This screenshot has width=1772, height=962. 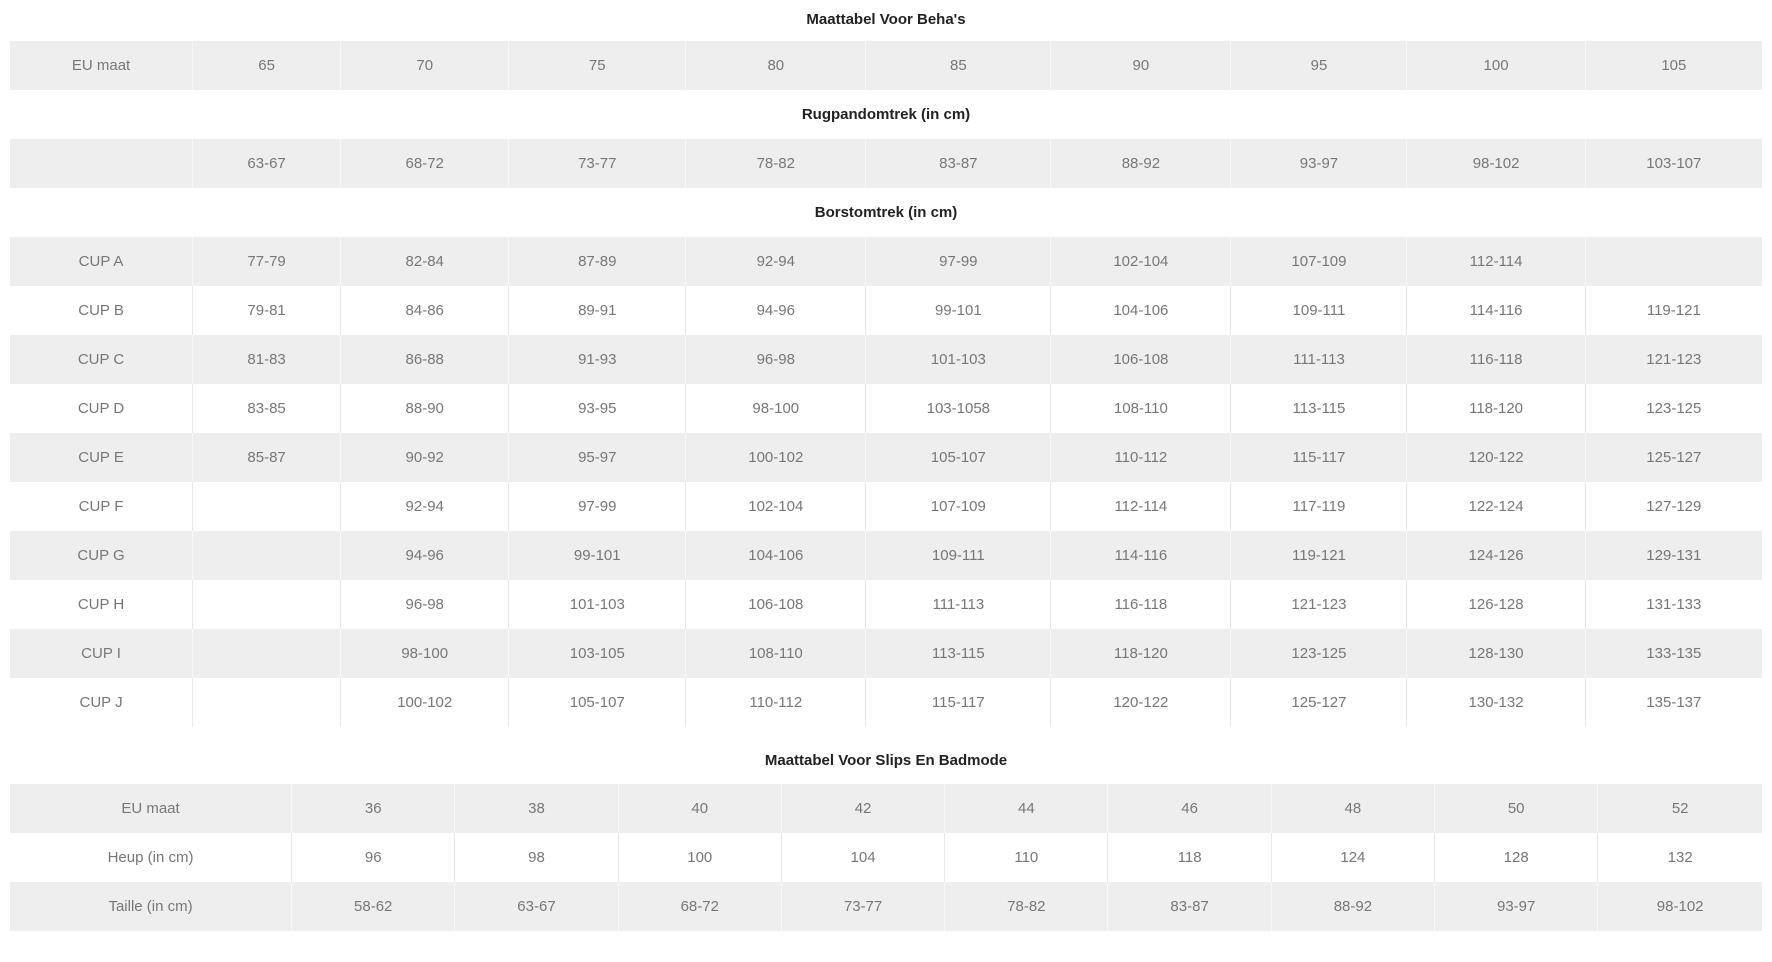 What do you see at coordinates (1517, 808) in the screenshot?
I see `table-cell: 50` at bounding box center [1517, 808].